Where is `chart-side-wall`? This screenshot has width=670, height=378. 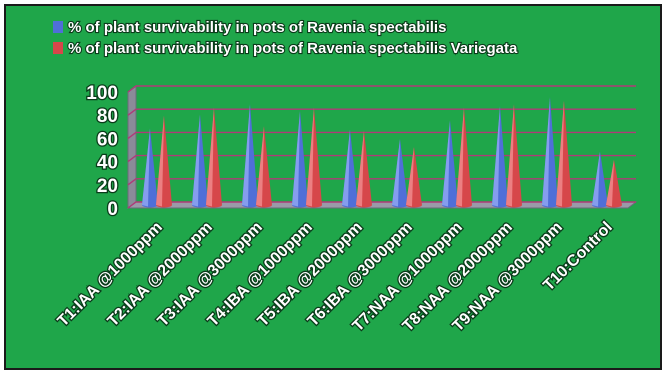
chart-side-wall is located at coordinates (132, 147).